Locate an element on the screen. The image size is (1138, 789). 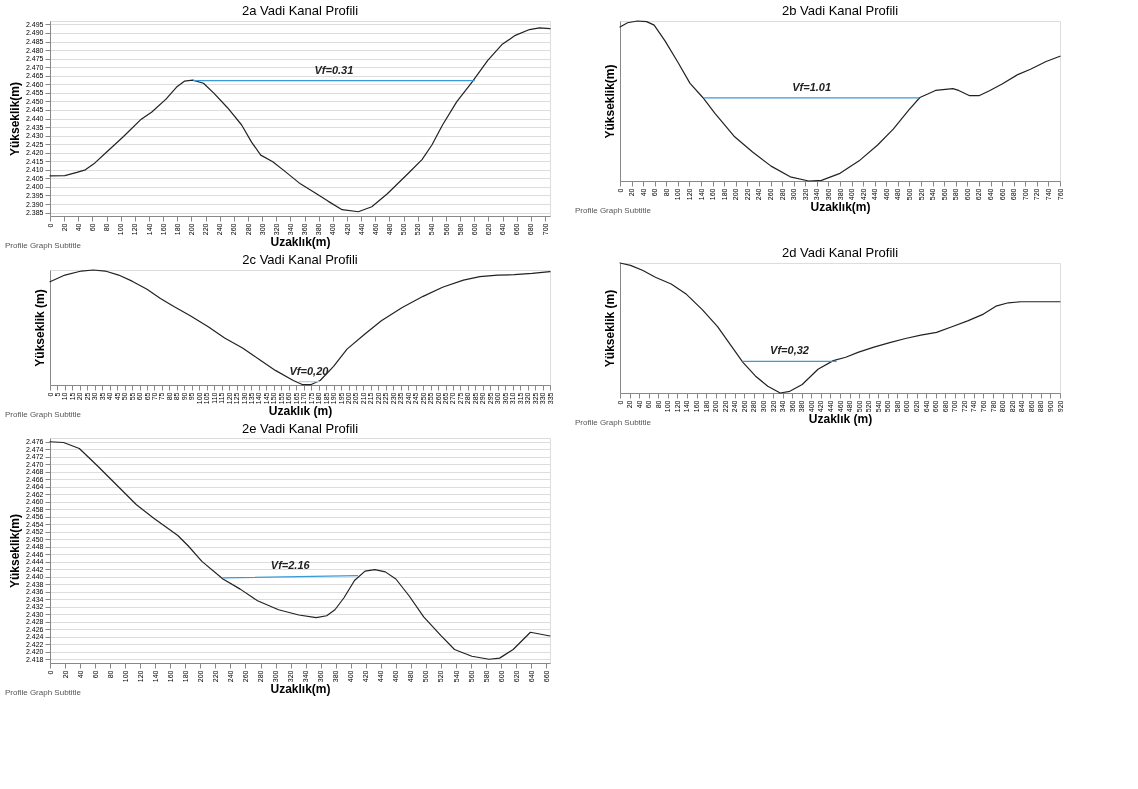
annotation: Vf=0,20 is located at coordinates (309, 370).